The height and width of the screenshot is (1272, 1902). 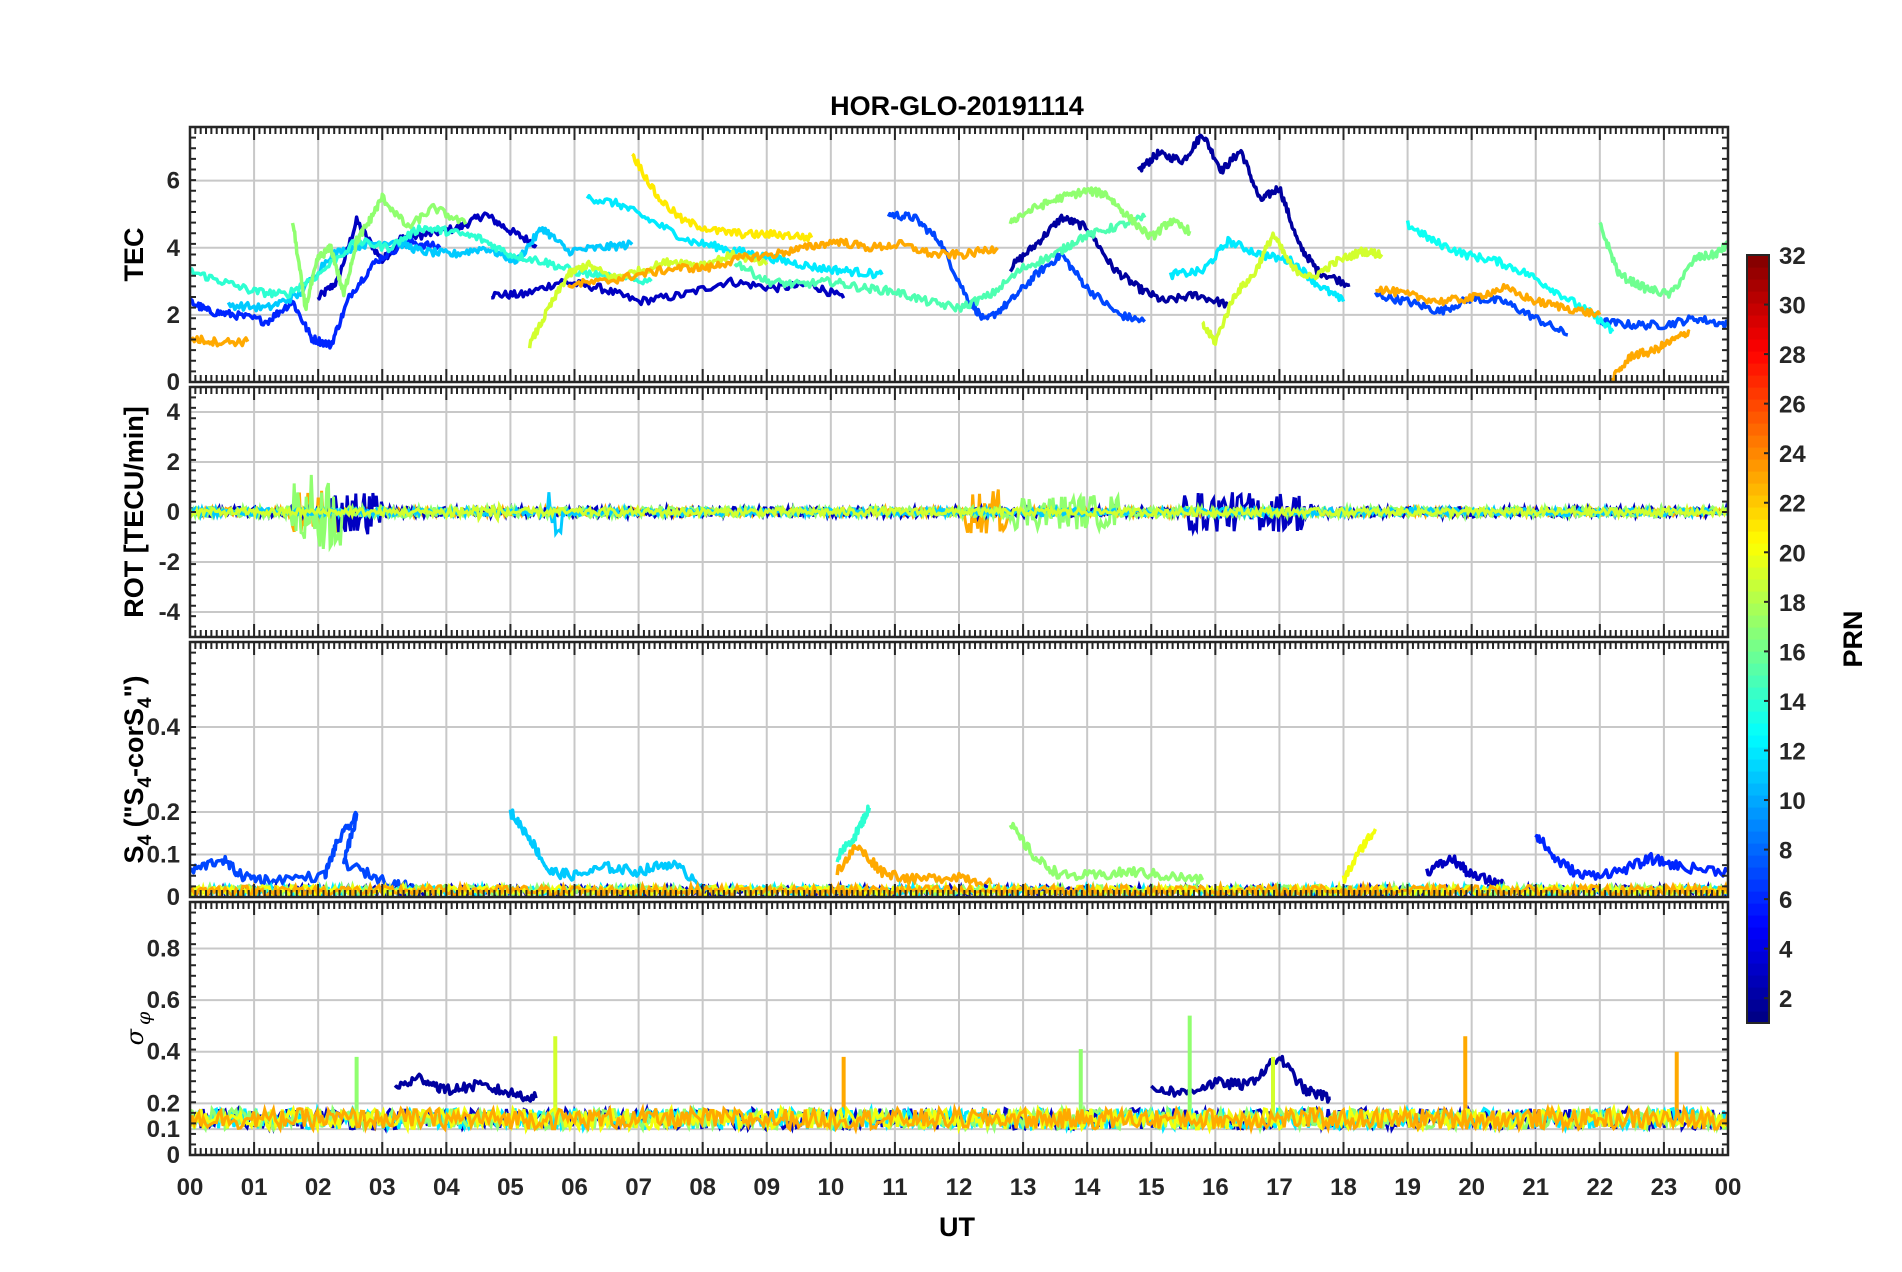 I want to click on x-tick-label: 05, so click(x=510, y=1187).